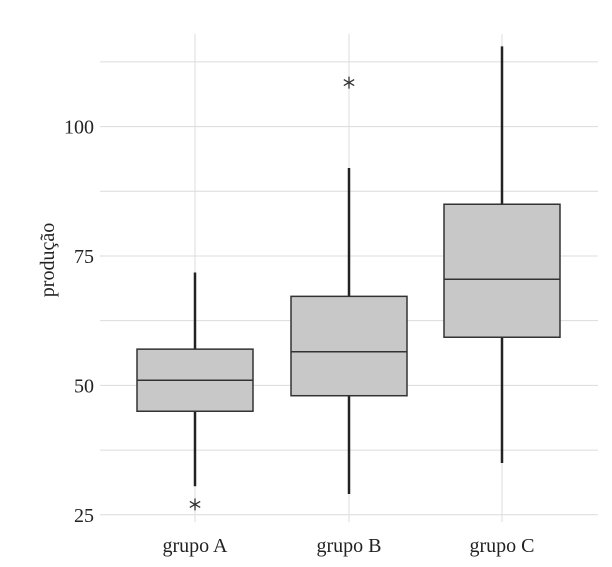 This screenshot has height=567, width=612. What do you see at coordinates (79, 128) in the screenshot?
I see `y-tick-label: 100` at bounding box center [79, 128].